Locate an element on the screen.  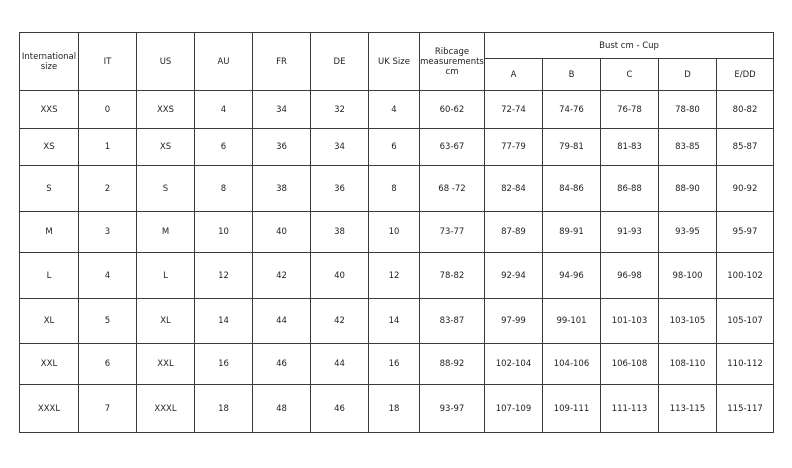
header-fr: FR is located at coordinates (281, 61).